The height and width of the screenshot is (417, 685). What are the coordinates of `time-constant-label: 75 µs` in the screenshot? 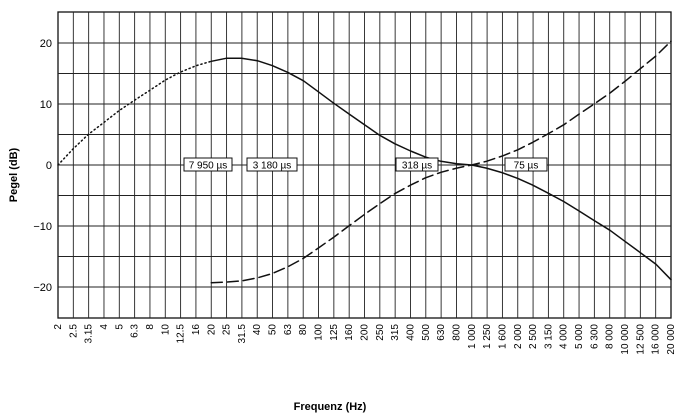 It's located at (526, 164).